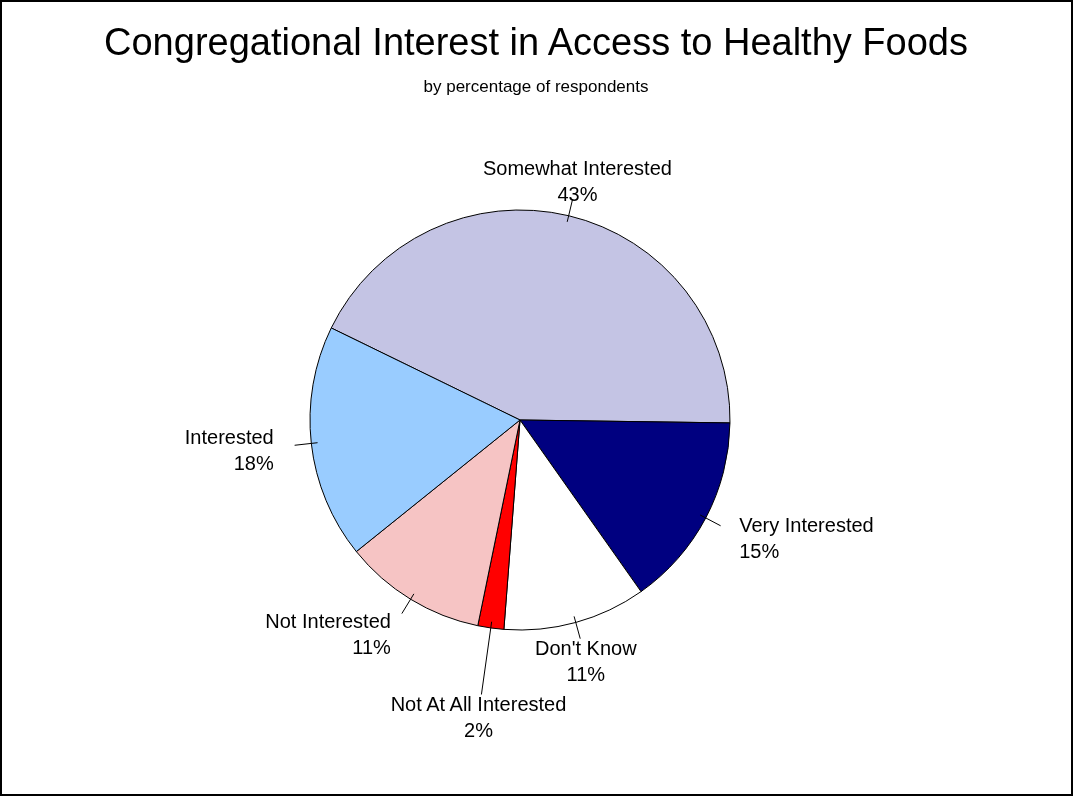 The height and width of the screenshot is (796, 1073). What do you see at coordinates (577, 167) in the screenshot?
I see `slice-label: Somewhat Interested` at bounding box center [577, 167].